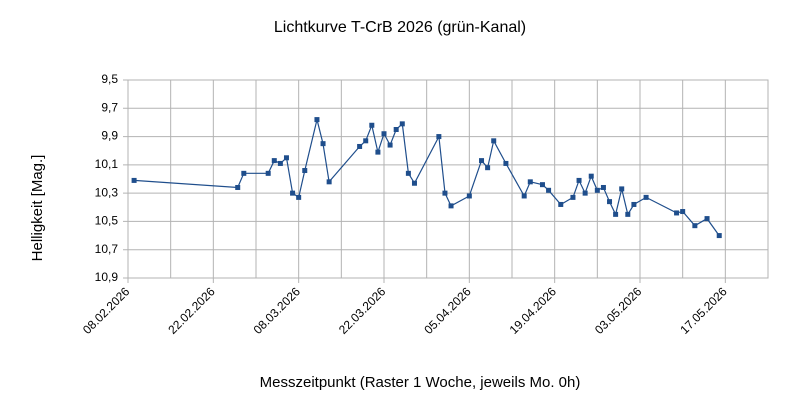  What do you see at coordinates (107, 249) in the screenshot?
I see `y-tick-label: 10,7` at bounding box center [107, 249].